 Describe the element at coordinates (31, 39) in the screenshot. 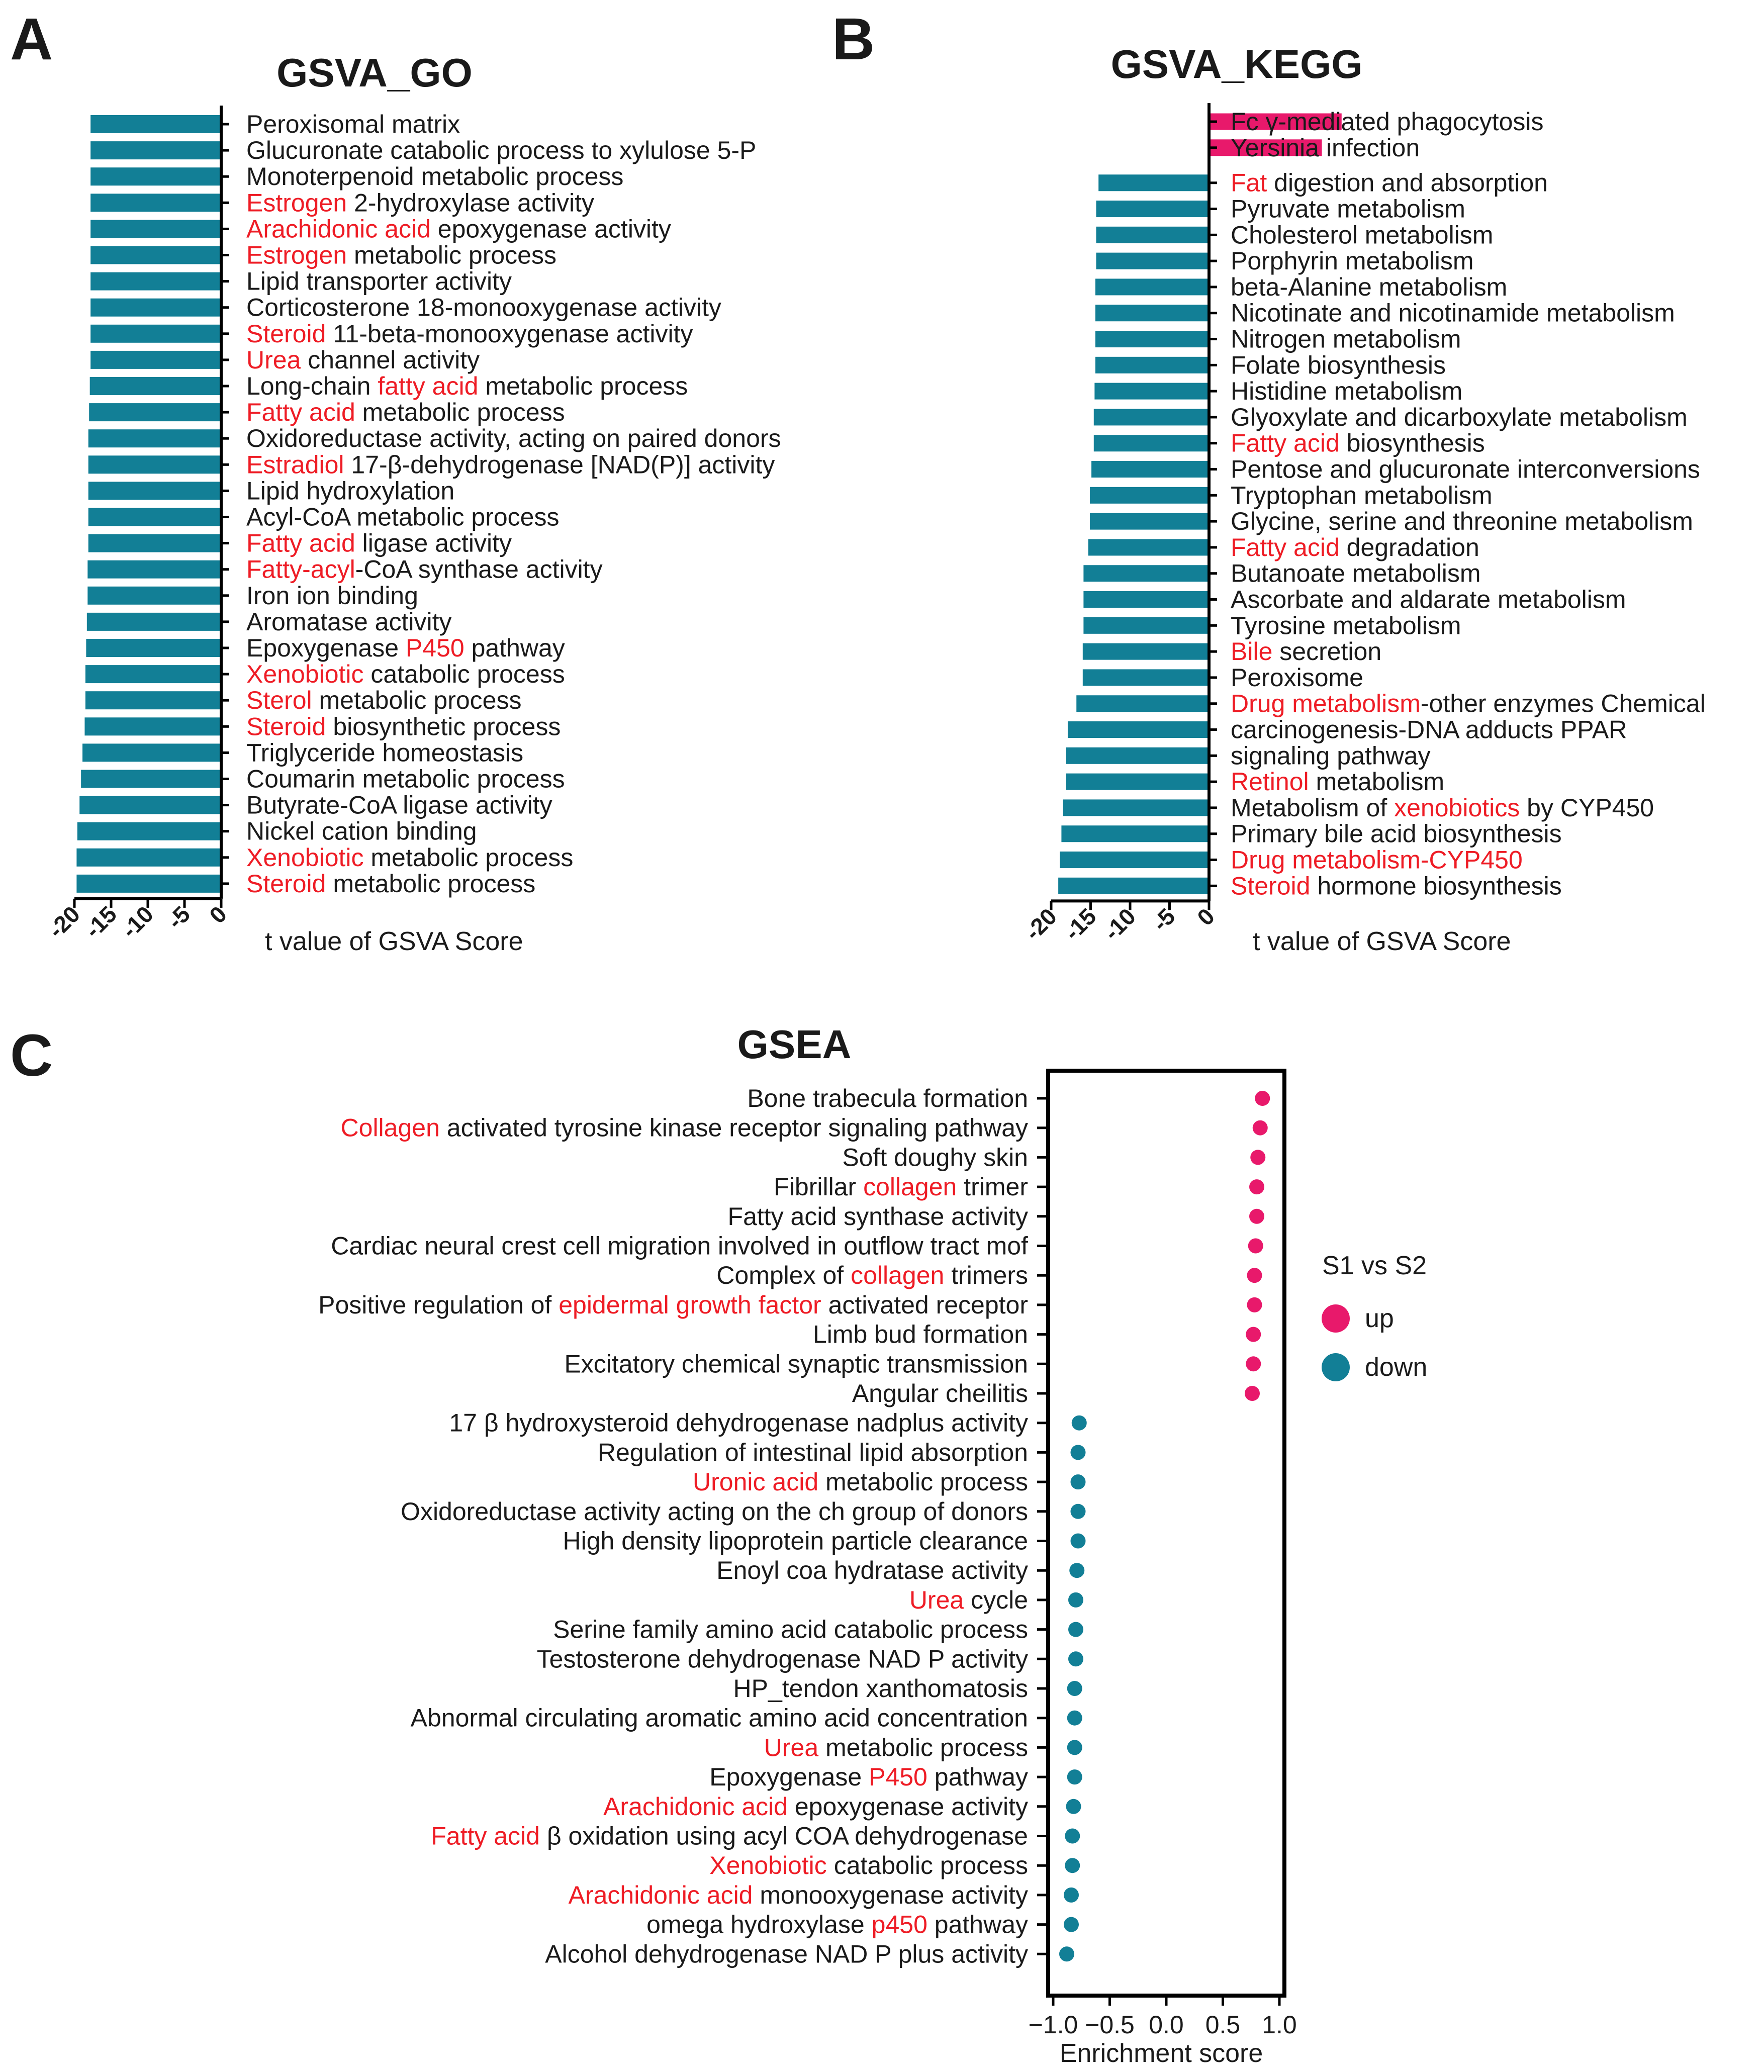

I see `panel-label-a: A` at that location.